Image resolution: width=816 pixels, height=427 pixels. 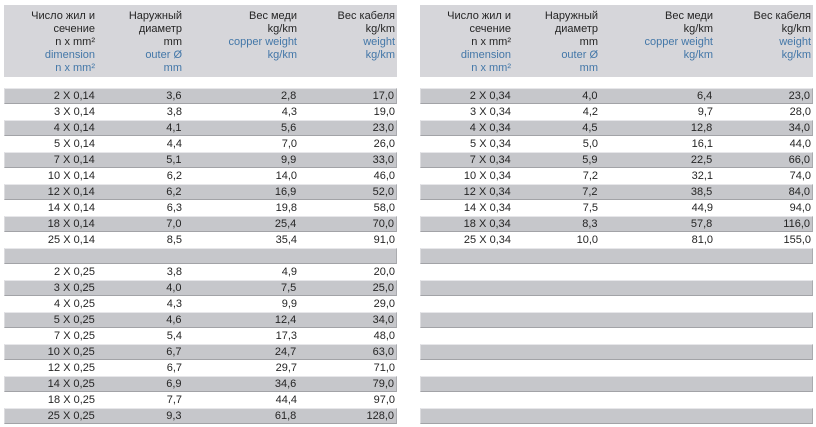 I want to click on table-cell: 22,5, so click(x=701, y=160).